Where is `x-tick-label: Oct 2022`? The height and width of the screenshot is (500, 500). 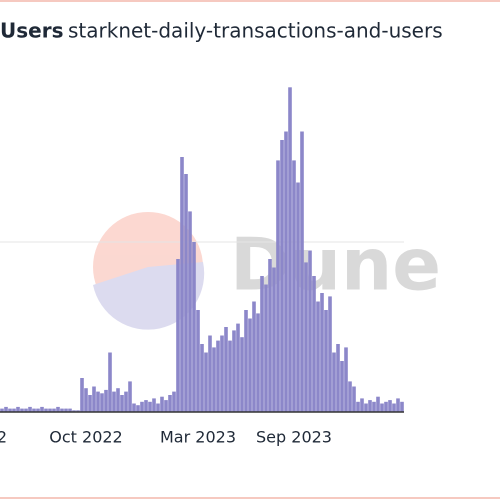 x-tick-label: Oct 2022 is located at coordinates (85, 437).